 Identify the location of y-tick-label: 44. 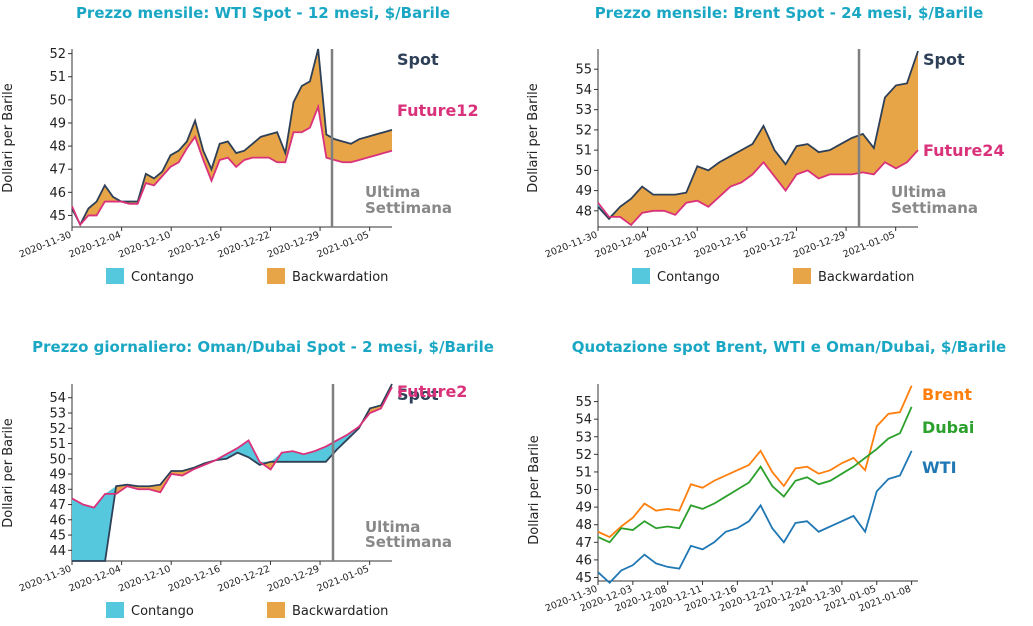
(57, 551).